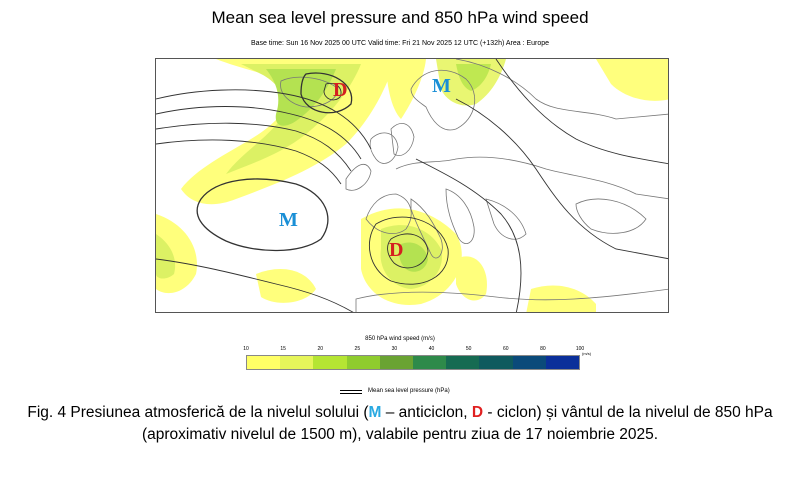 The image size is (800, 491). What do you see at coordinates (413, 350) in the screenshot?
I see `legend-ticks: 10 15 20 25 30 40 50 60 80 100` at bounding box center [413, 350].